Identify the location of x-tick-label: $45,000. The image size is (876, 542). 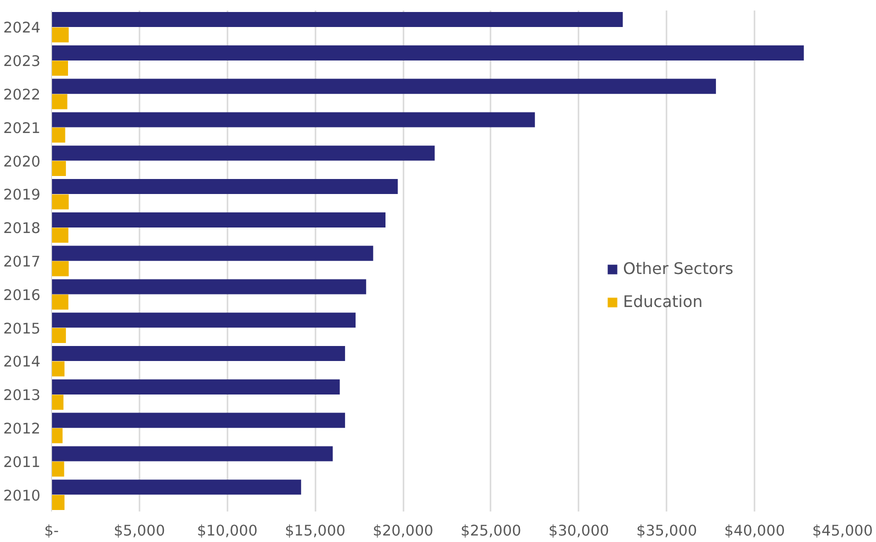
(842, 531).